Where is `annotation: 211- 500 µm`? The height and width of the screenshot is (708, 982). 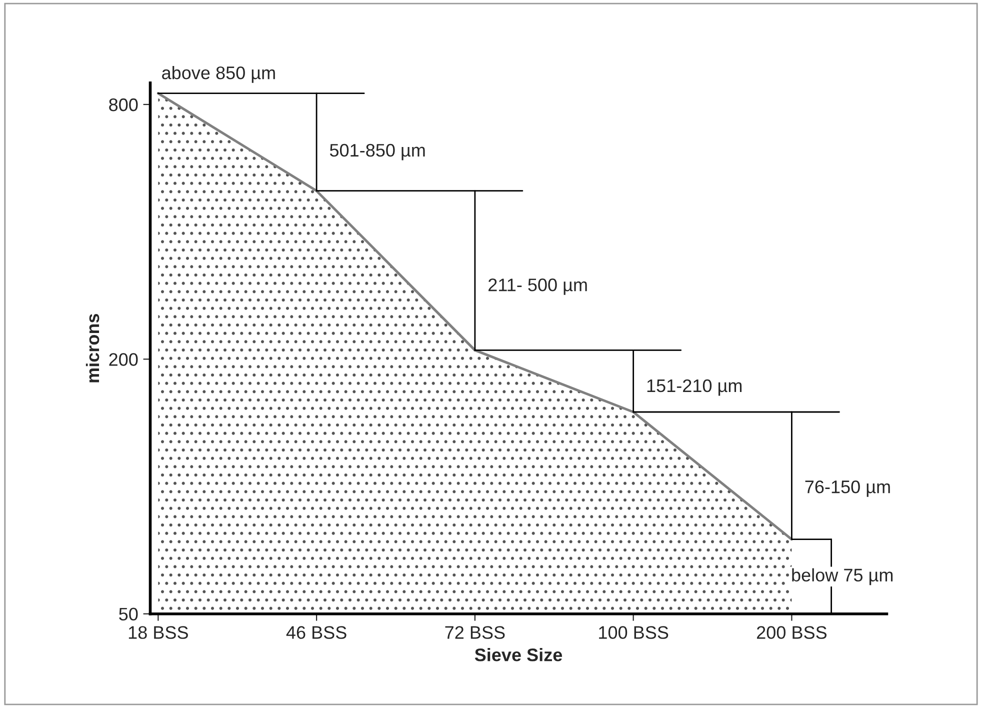 annotation: 211- 500 µm is located at coordinates (537, 286).